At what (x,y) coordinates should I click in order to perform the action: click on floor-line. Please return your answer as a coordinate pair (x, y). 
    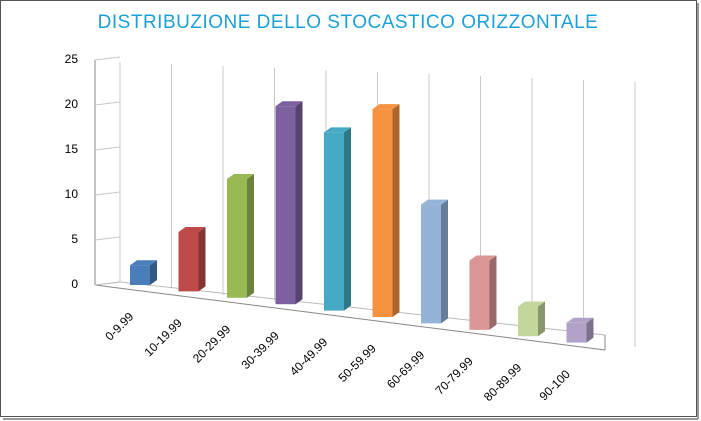
    Looking at the image, I should click on (350, 317).